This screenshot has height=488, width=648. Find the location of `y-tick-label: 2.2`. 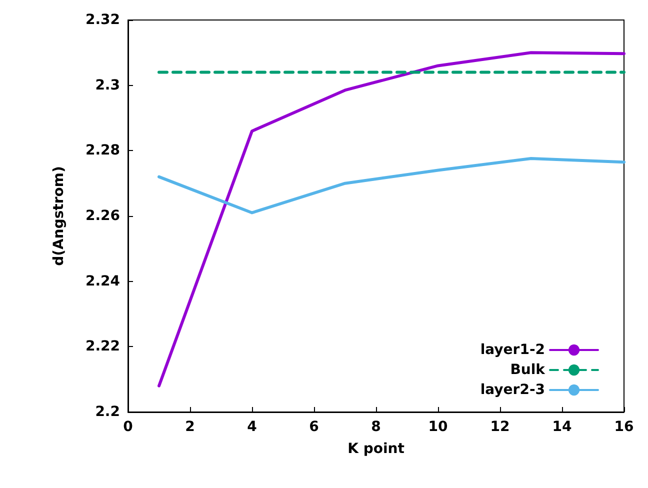

y-tick-label: 2.2 is located at coordinates (107, 412).